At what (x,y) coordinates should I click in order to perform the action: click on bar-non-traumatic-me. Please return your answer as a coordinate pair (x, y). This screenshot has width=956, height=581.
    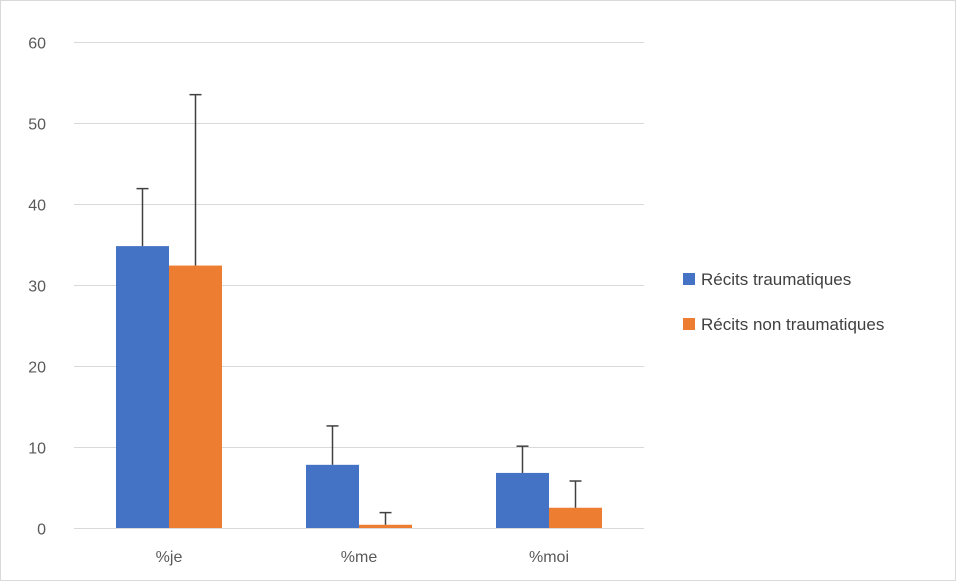
    Looking at the image, I should click on (385, 526).